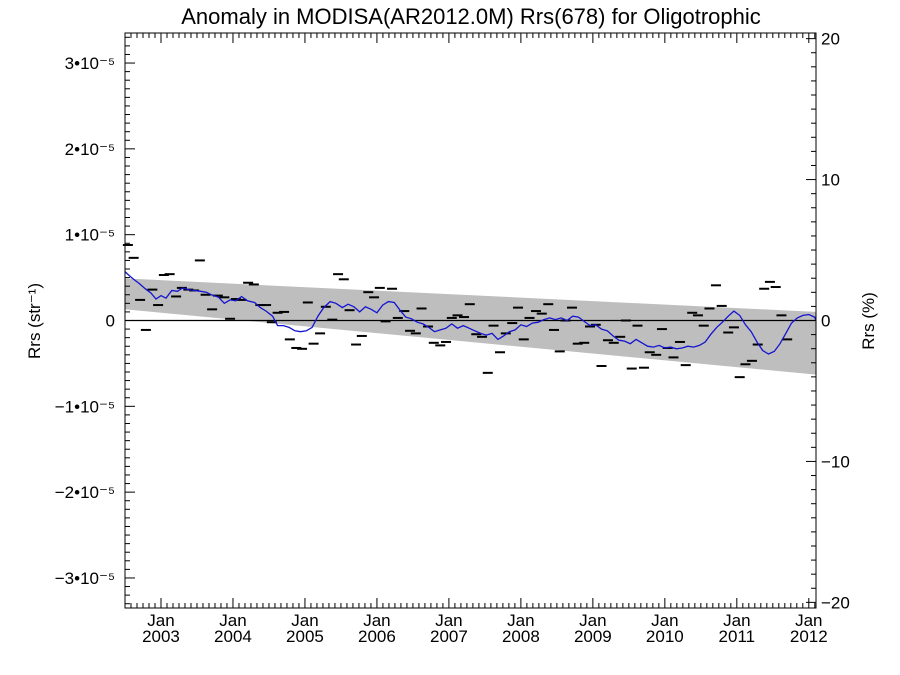  Describe the element at coordinates (85, 406) in the screenshot. I see `y-left-tick-label: −1•10⁻⁵` at that location.